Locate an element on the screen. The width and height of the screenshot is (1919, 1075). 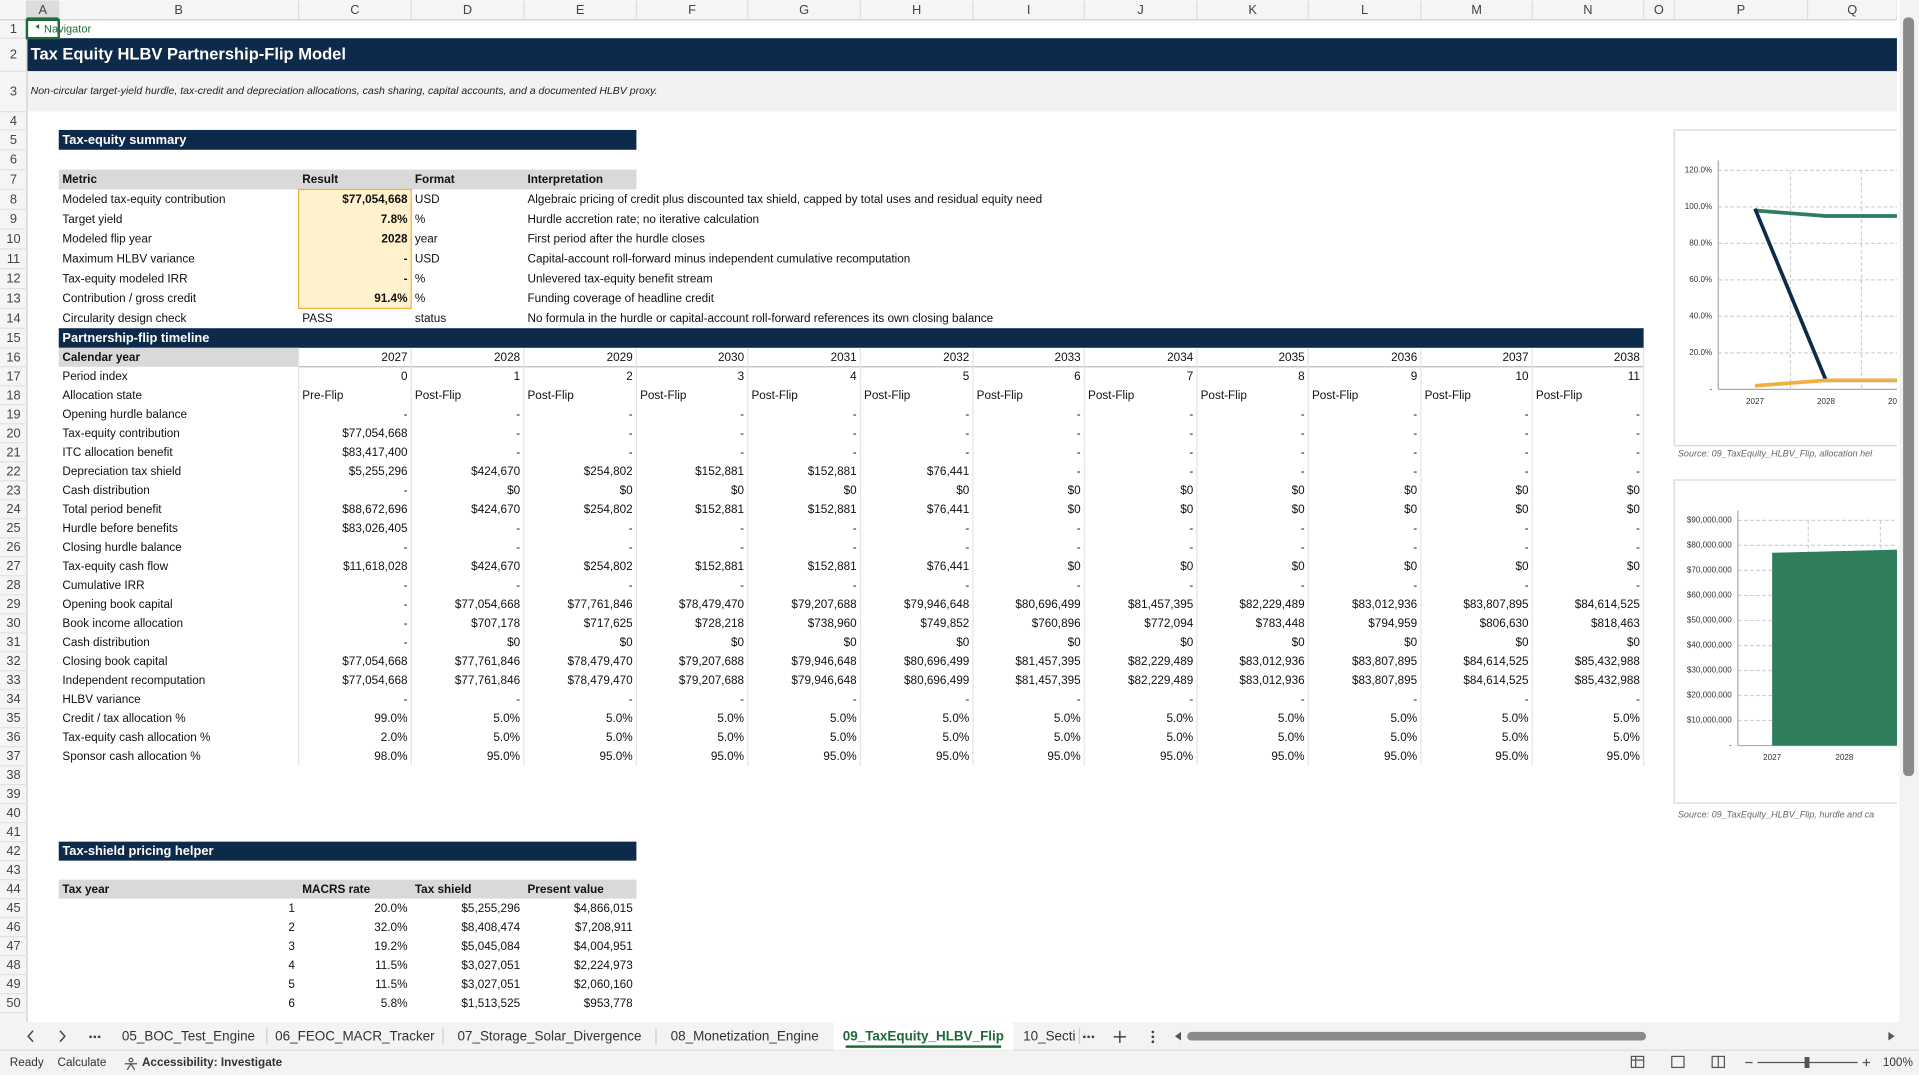
cell: % is located at coordinates (420, 278).